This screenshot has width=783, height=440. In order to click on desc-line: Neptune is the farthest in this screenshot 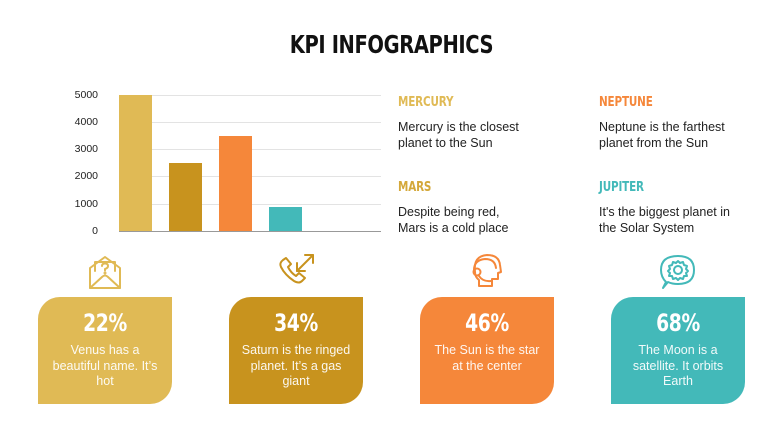, I will do `click(662, 127)`.